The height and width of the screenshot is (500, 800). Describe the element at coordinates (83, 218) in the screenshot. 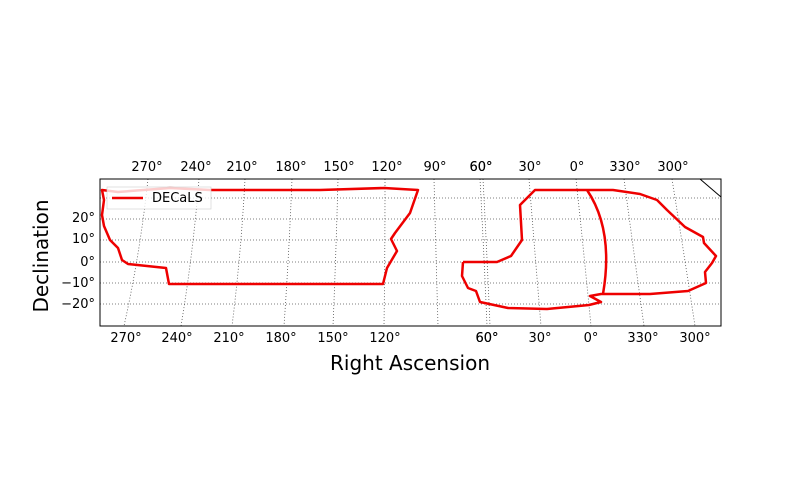

I see `dec-tick-label: 20°` at that location.